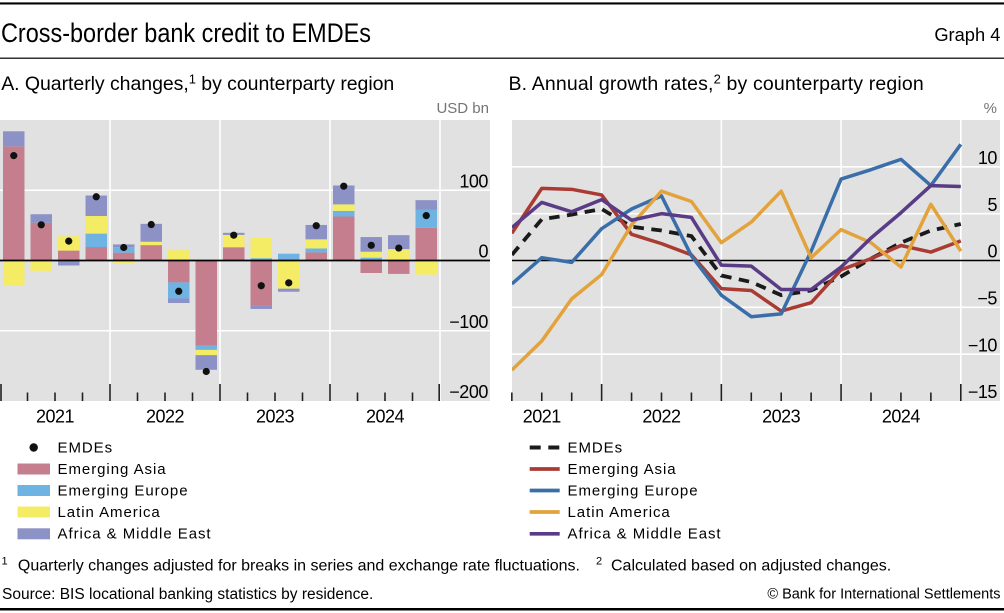 The image size is (1004, 613). I want to click on svg-text: −10, so click(983, 345).